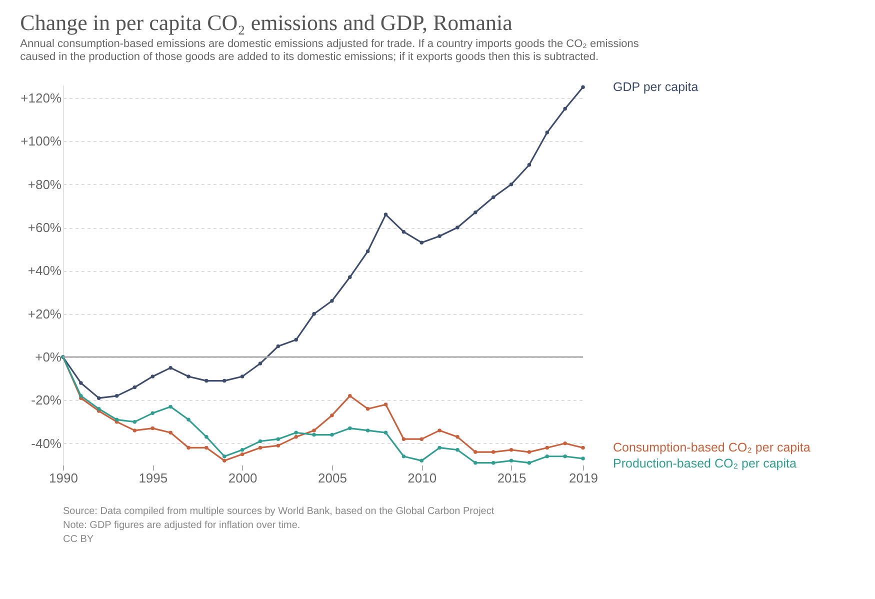  Describe the element at coordinates (45, 184) in the screenshot. I see `y-tick-label: +80%` at that location.